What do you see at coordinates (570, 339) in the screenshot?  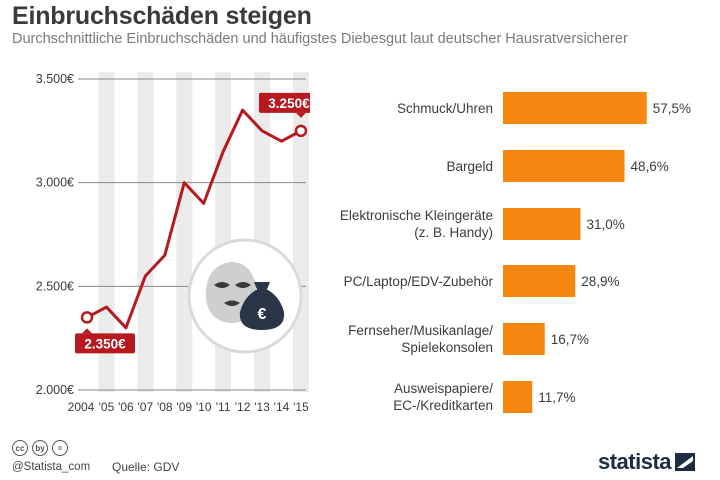 I see `bar-value-label: 16,7%` at bounding box center [570, 339].